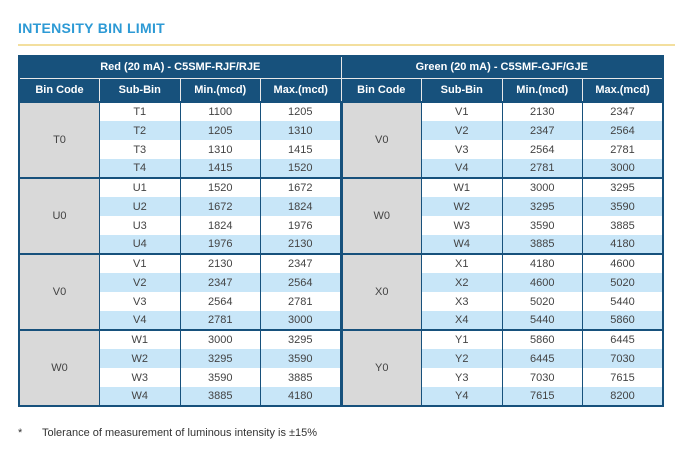 Image resolution: width=680 pixels, height=457 pixels. Describe the element at coordinates (623, 320) in the screenshot. I see `green-max-mcd-cell: 5860` at that location.